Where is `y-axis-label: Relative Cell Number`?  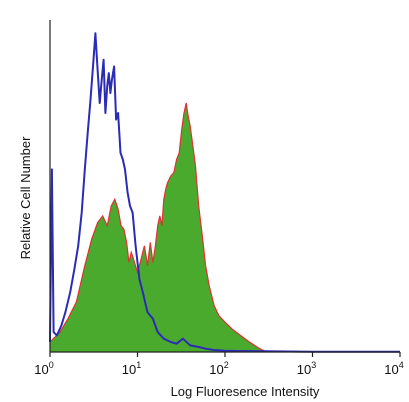
y-axis-label: Relative Cell Number is located at coordinates (25, 197).